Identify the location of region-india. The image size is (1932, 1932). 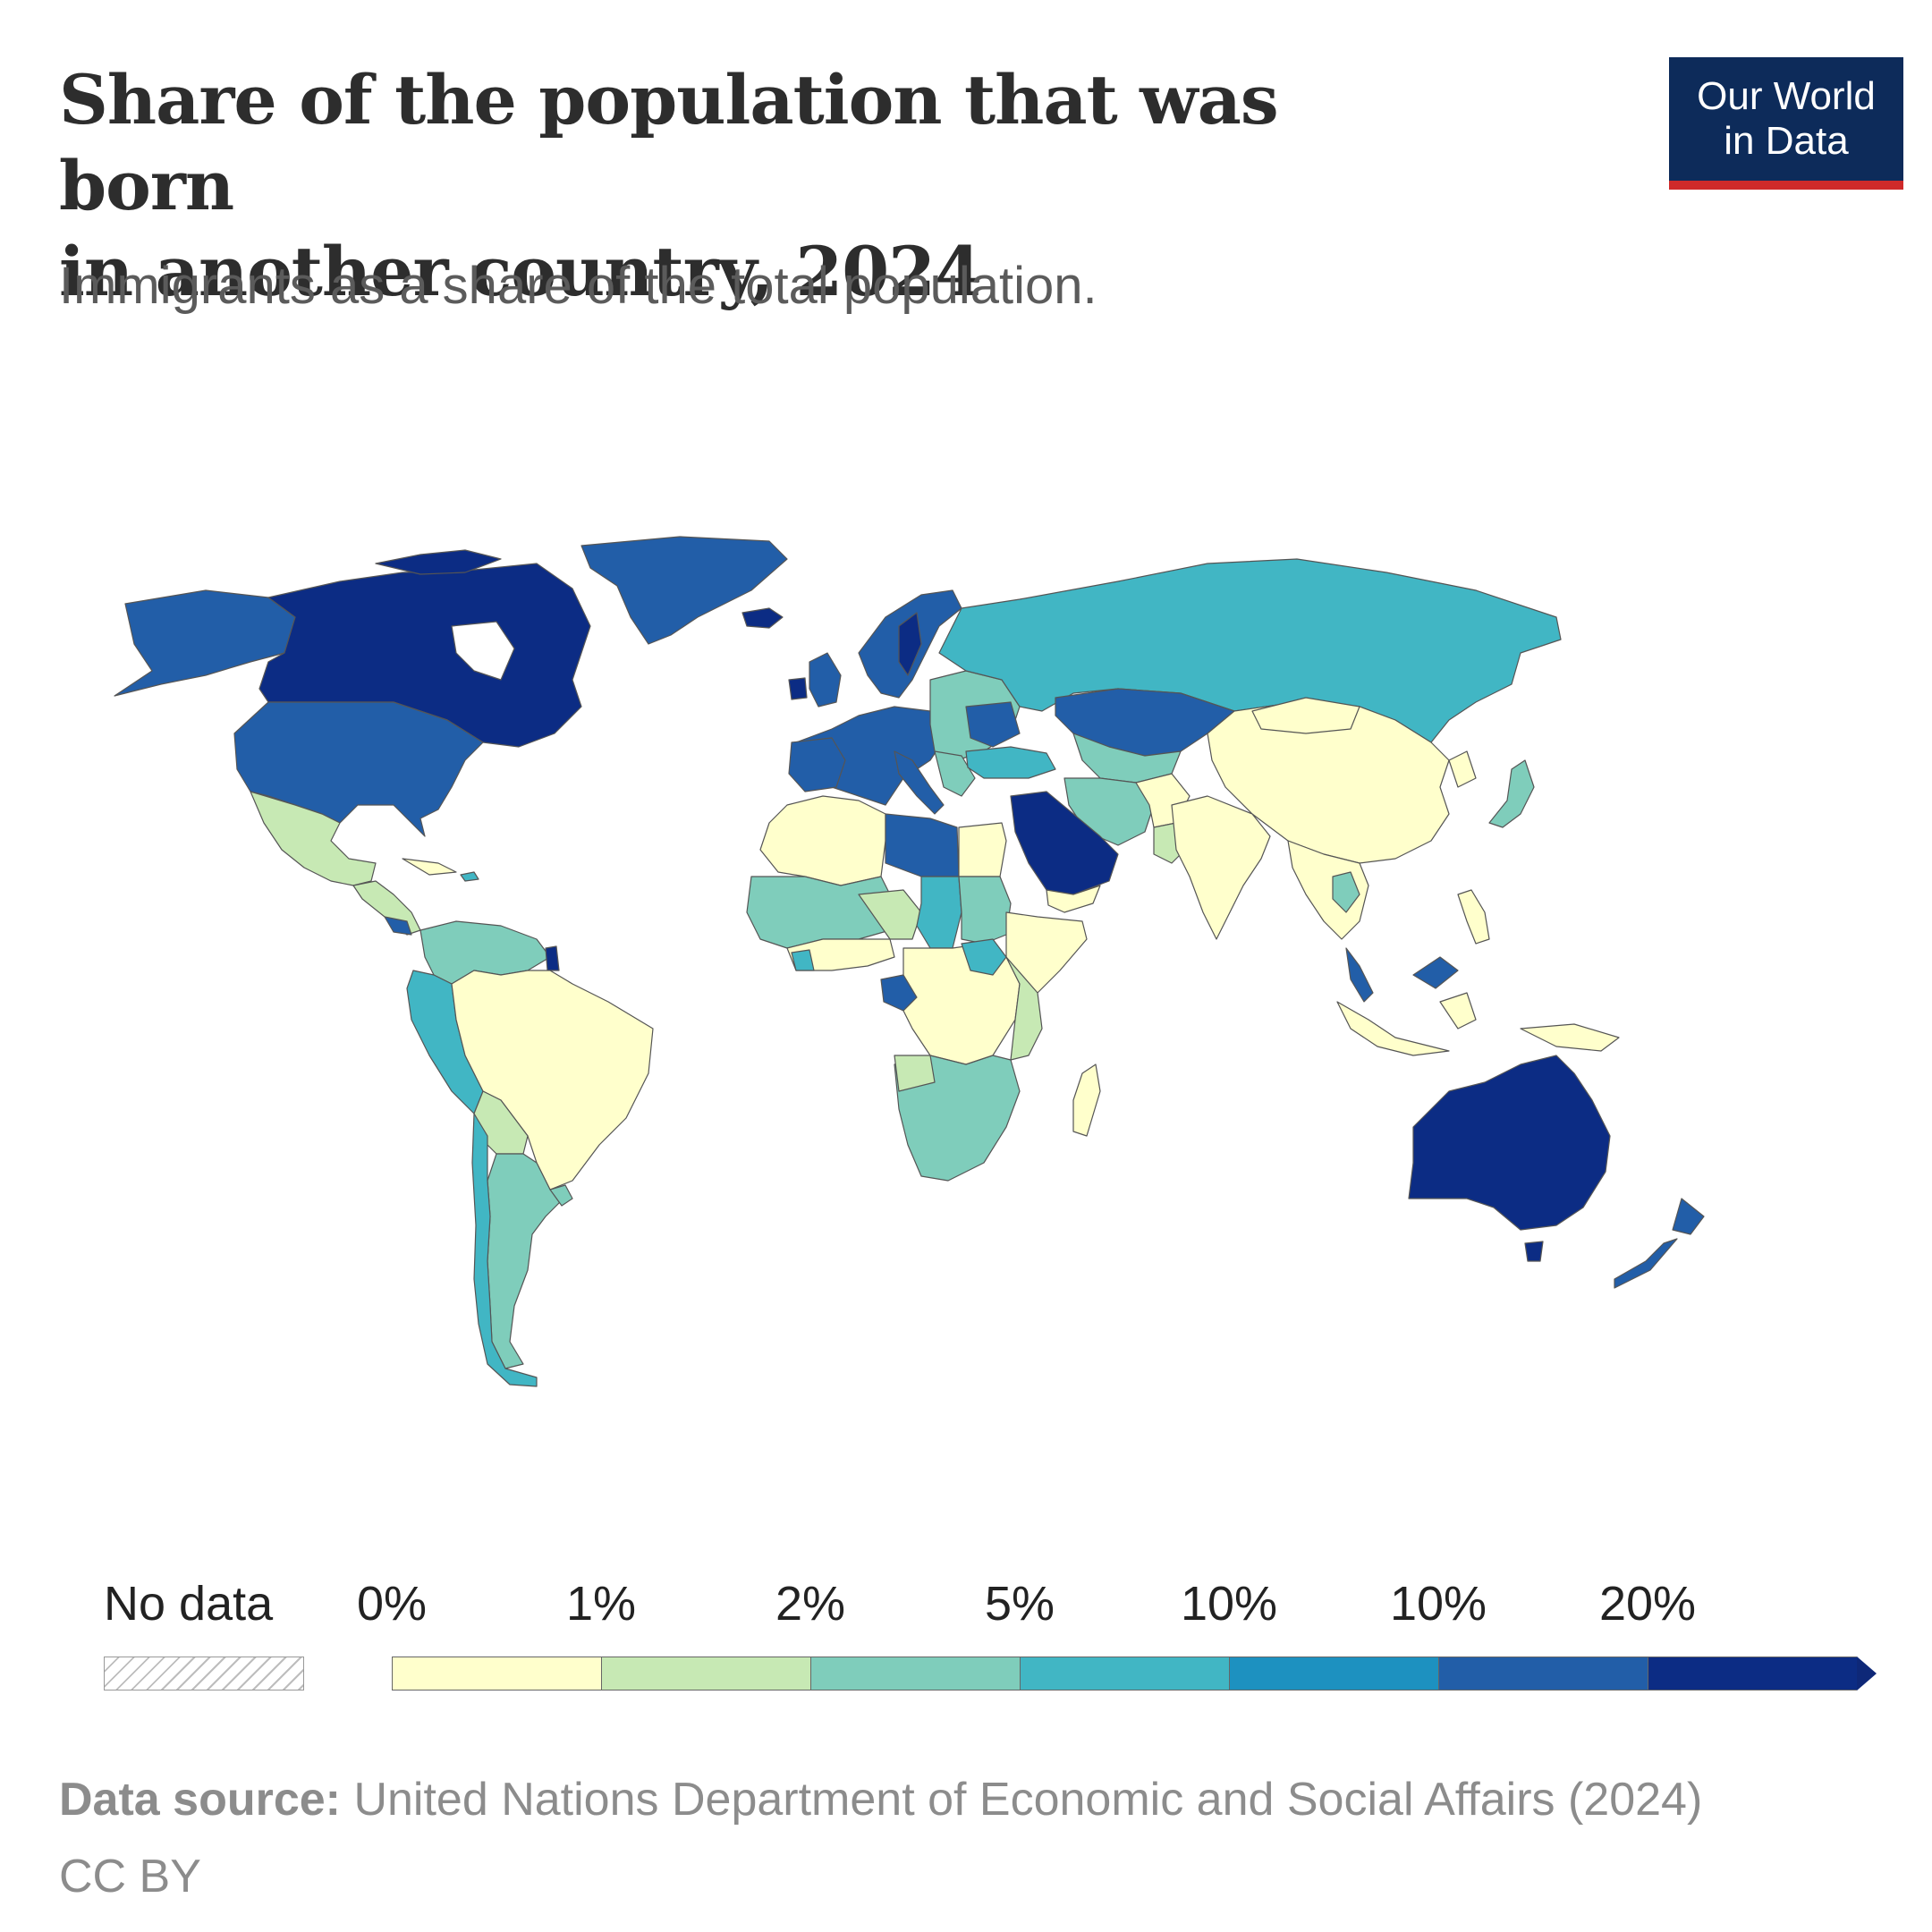
(1221, 867).